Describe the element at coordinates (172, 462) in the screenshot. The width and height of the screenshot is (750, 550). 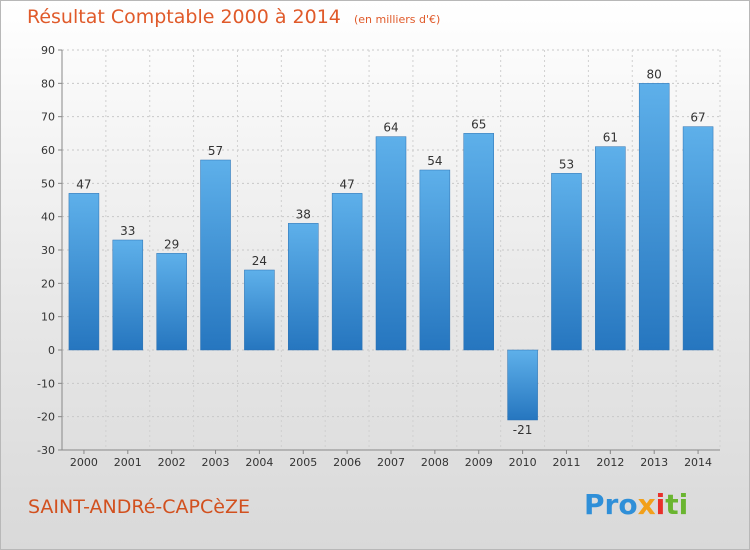
I see `x-tick-label: 2002` at that location.